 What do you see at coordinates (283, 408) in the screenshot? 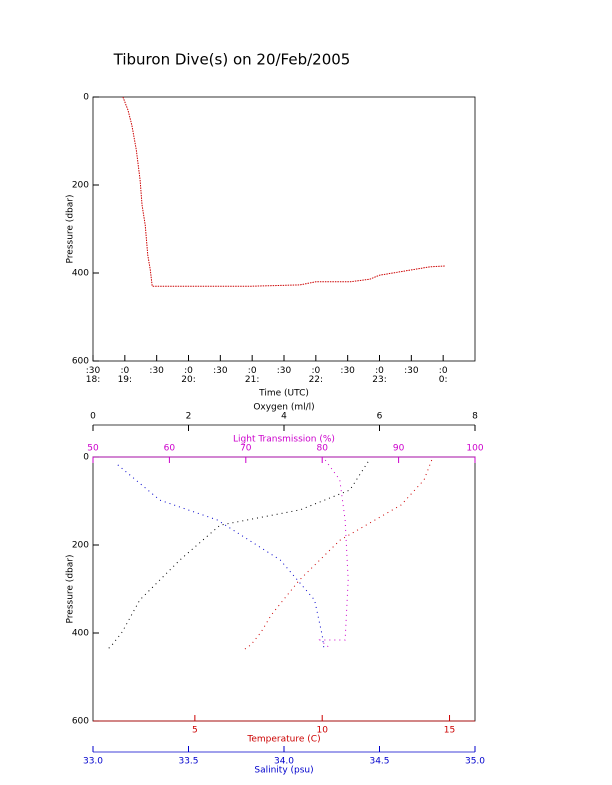
I see `x-axis-label: Oxygen (ml/l)` at bounding box center [283, 408].